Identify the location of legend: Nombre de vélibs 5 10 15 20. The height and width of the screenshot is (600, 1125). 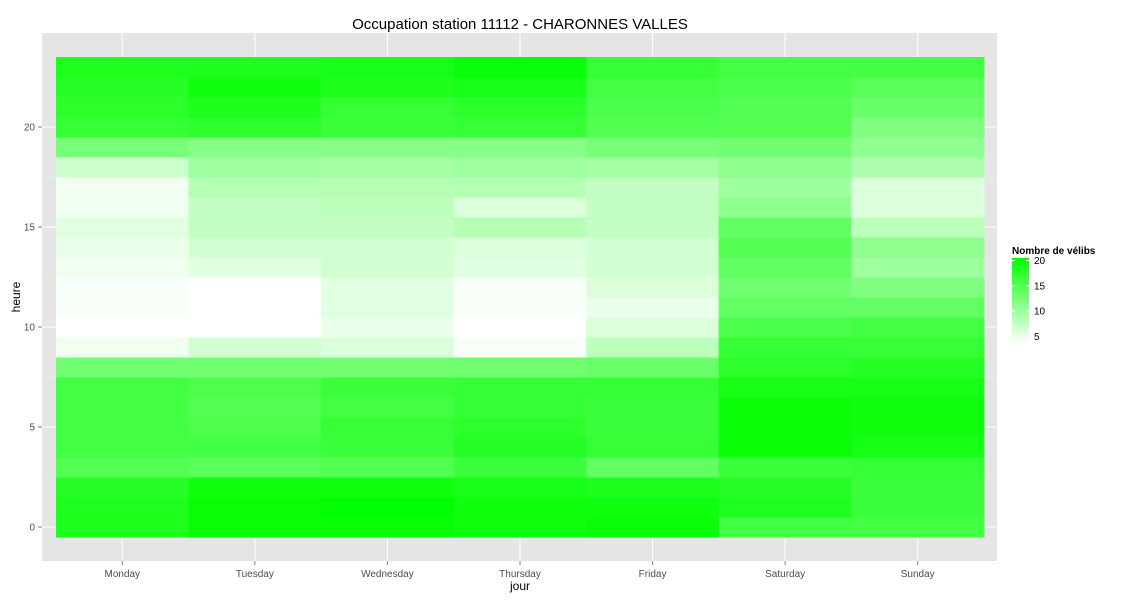
(1054, 295).